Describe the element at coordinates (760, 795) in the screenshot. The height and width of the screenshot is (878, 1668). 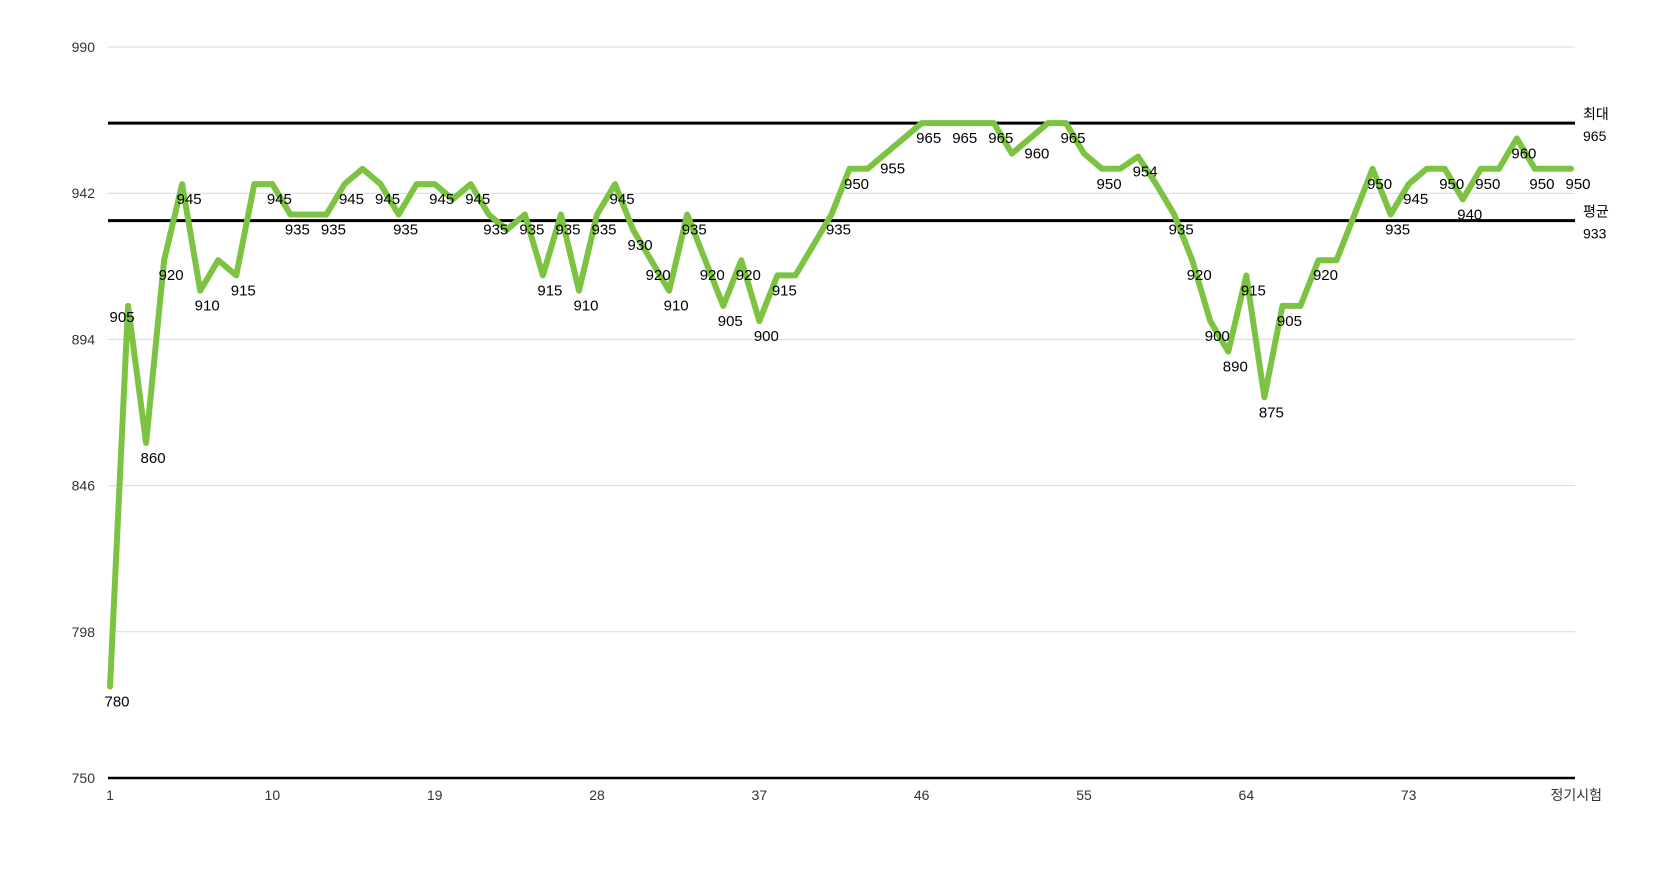
I see `x-tick-label: 37` at that location.